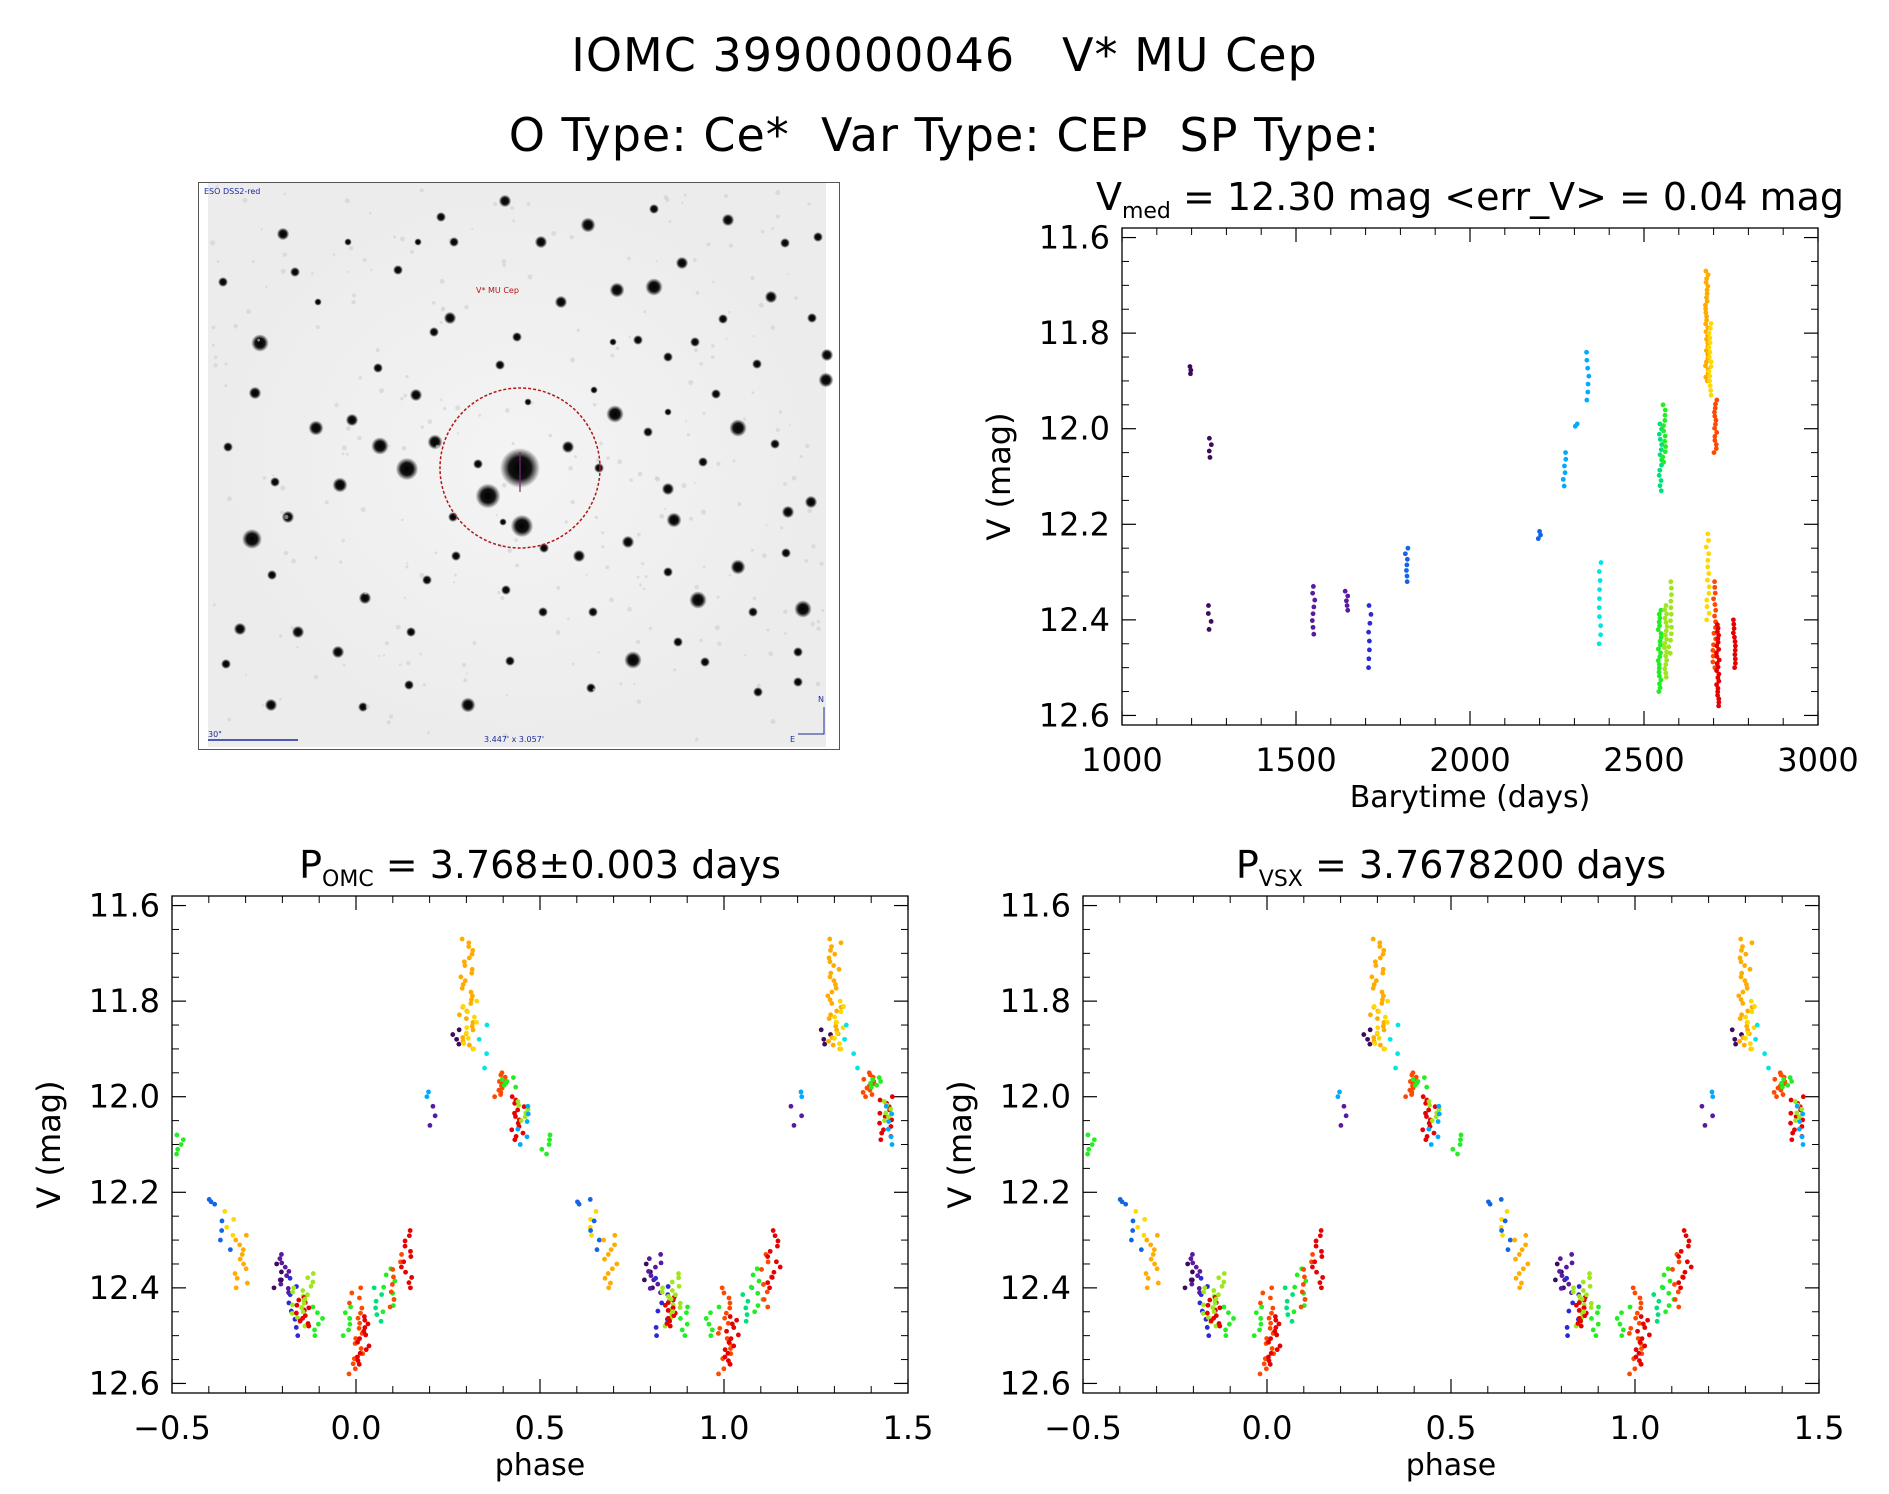 This screenshot has width=1889, height=1494. What do you see at coordinates (1295, 760) in the screenshot?
I see `x-tick-label: 1500` at bounding box center [1295, 760].